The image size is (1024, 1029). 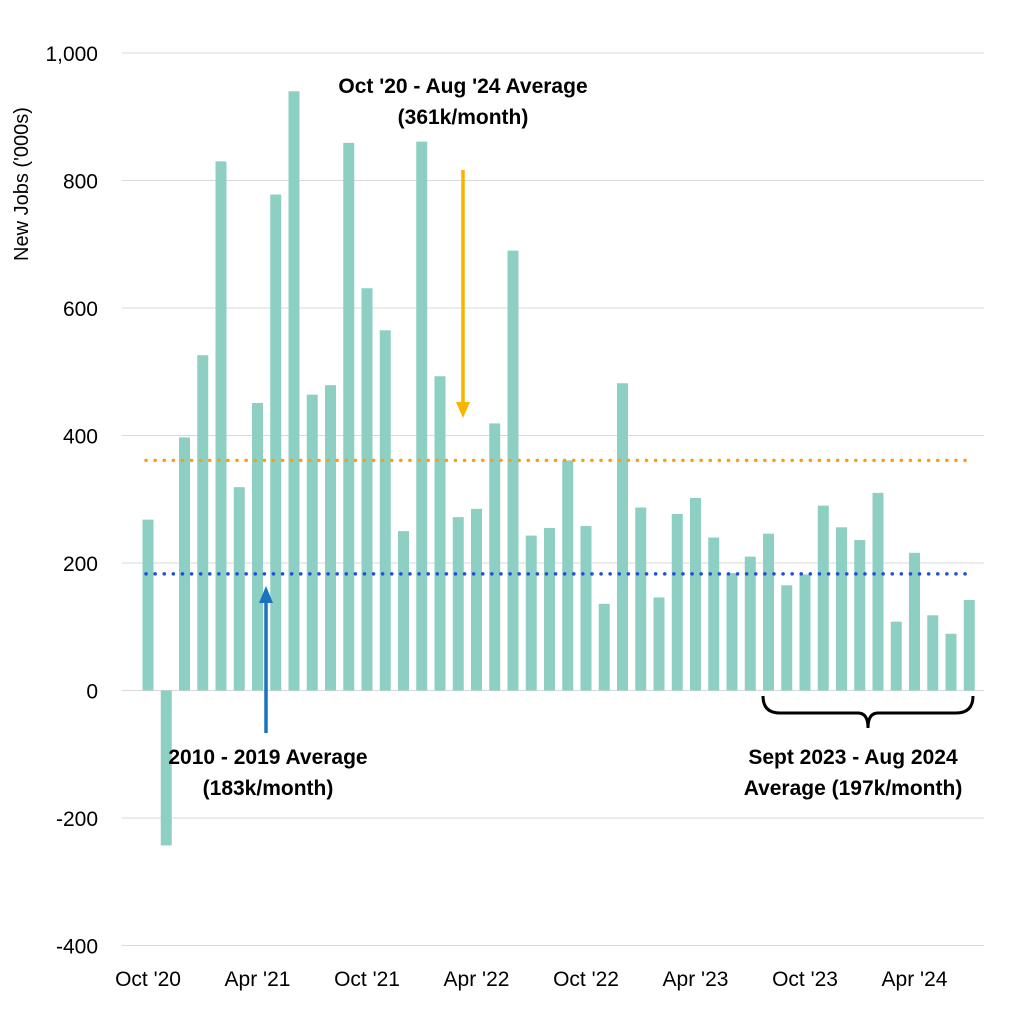 What do you see at coordinates (77, 819) in the screenshot?
I see `y-tick-label: -200` at bounding box center [77, 819].